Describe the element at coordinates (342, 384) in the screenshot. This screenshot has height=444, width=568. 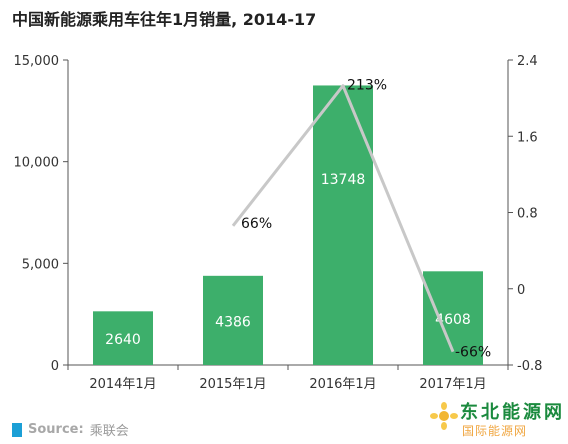
I see `x-tick-label: 2016年1月` at that location.